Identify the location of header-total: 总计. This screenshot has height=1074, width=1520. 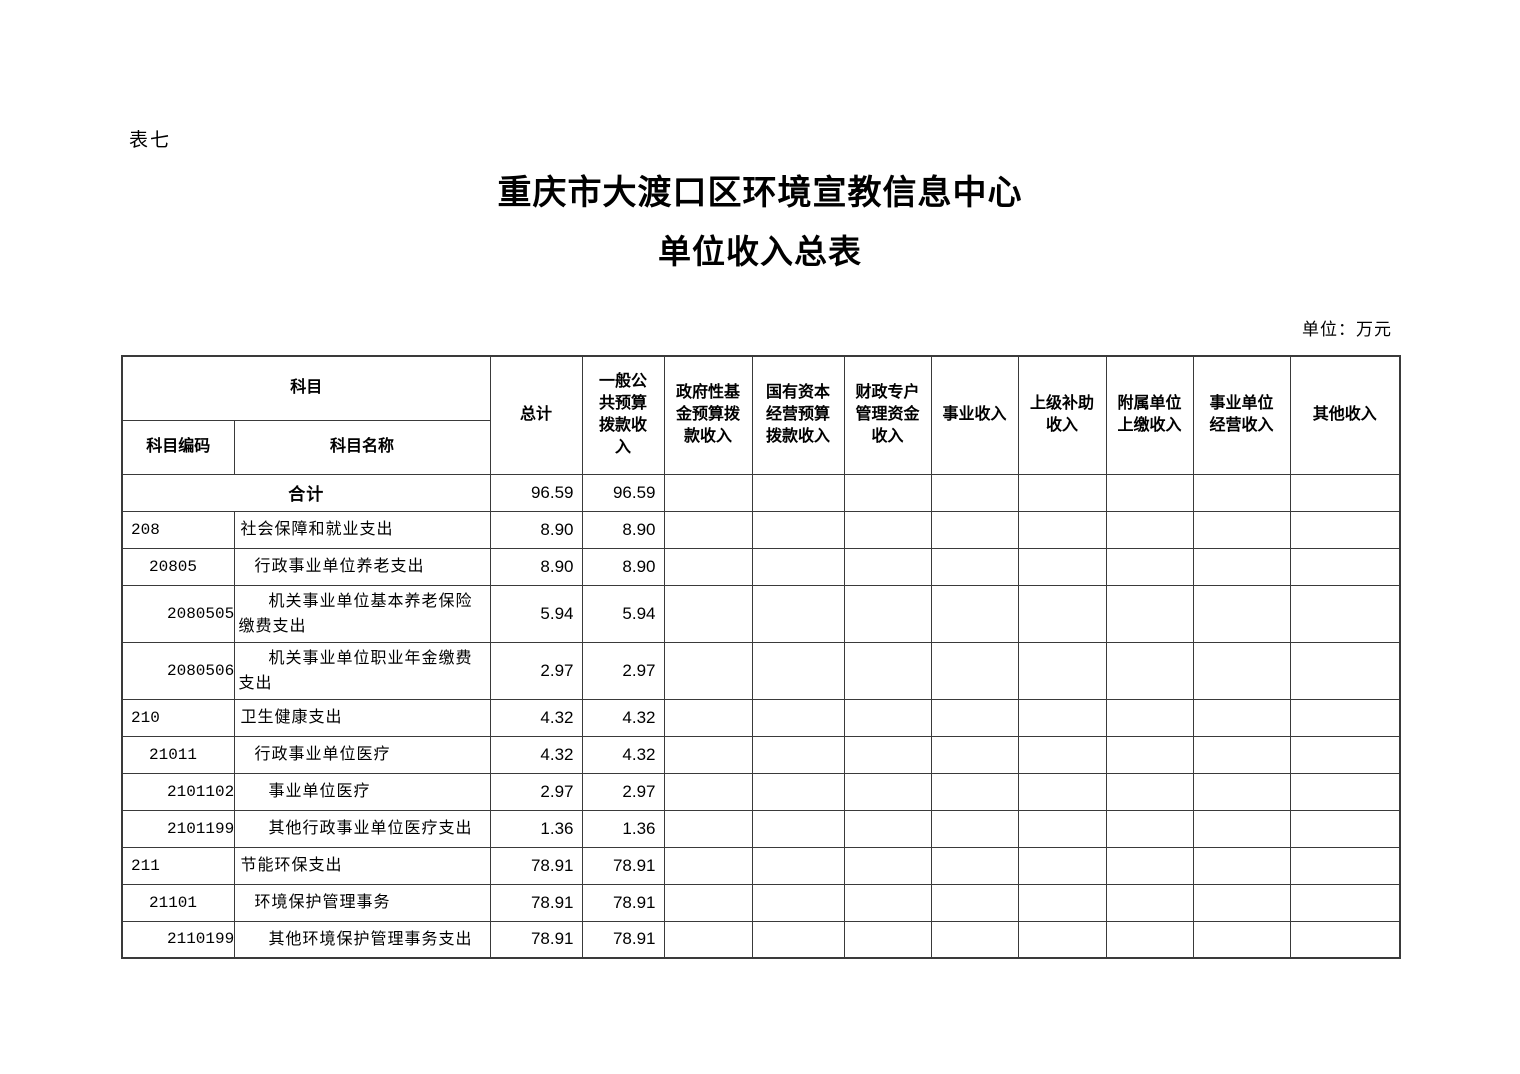
(536, 415).